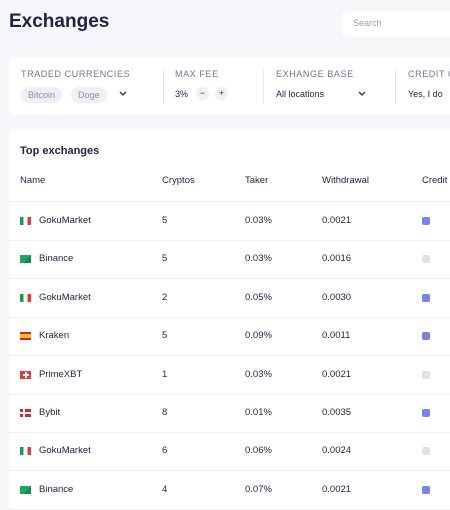 The width and height of the screenshot is (450, 510). Describe the element at coordinates (165, 489) in the screenshot. I see `cryptos-cell: 4` at that location.